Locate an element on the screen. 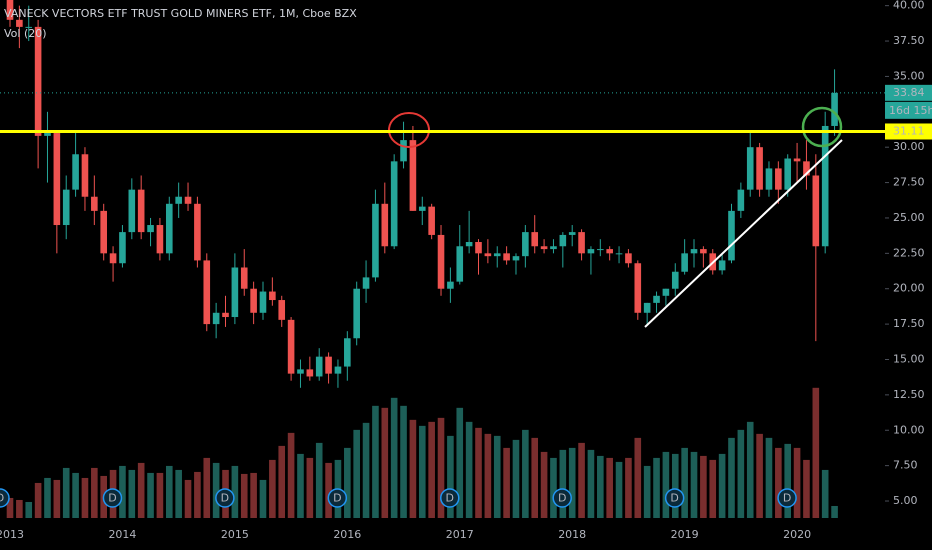 The width and height of the screenshot is (932, 550). y-tick-label: 15.00 is located at coordinates (909, 358).